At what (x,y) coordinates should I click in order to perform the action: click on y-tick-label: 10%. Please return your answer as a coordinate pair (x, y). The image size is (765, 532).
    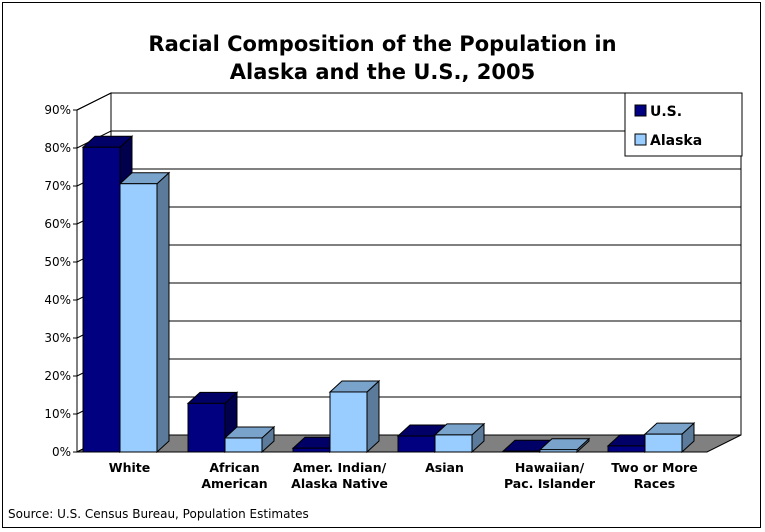
    Looking at the image, I should click on (57, 414).